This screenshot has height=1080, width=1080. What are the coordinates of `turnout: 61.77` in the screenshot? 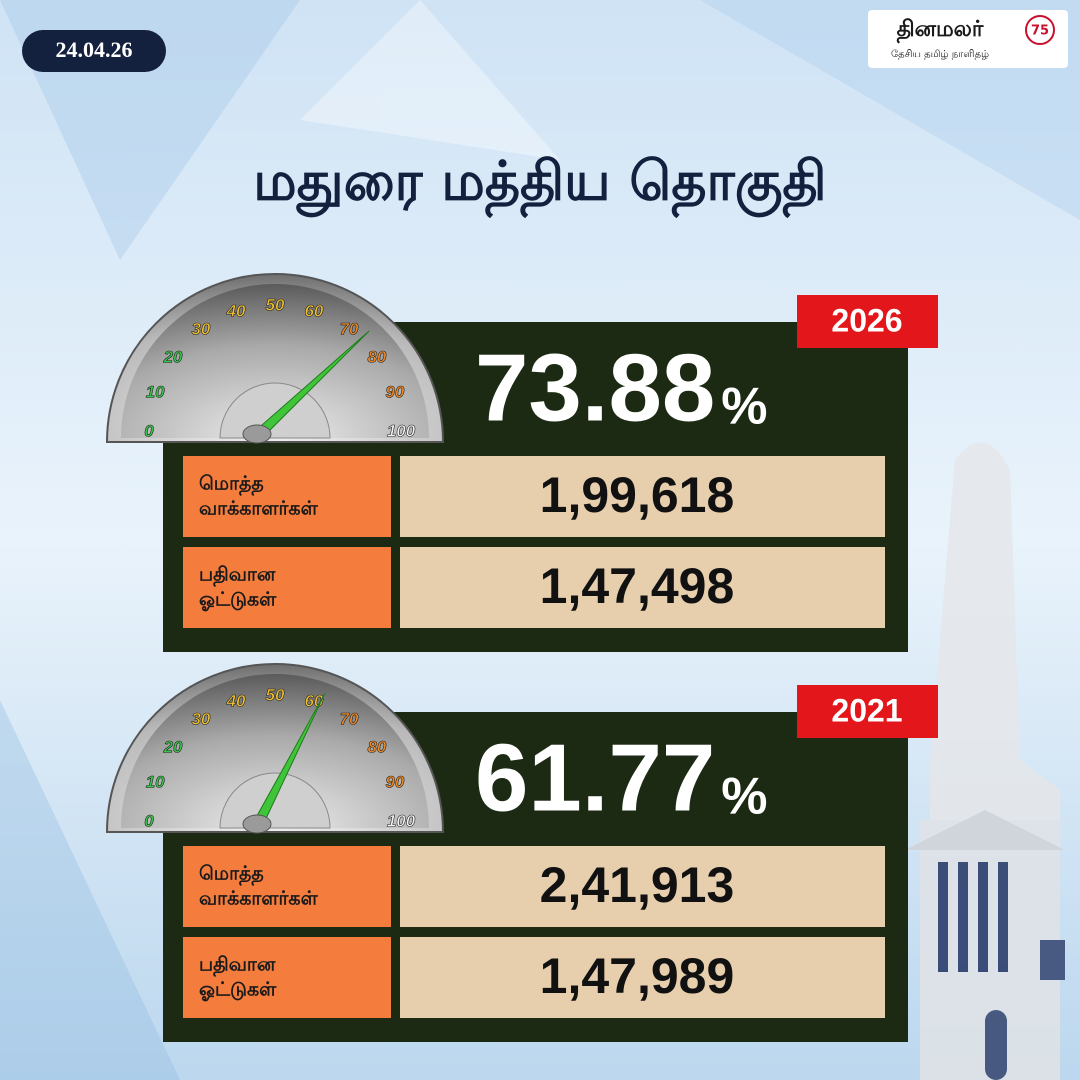 It's located at (595, 777).